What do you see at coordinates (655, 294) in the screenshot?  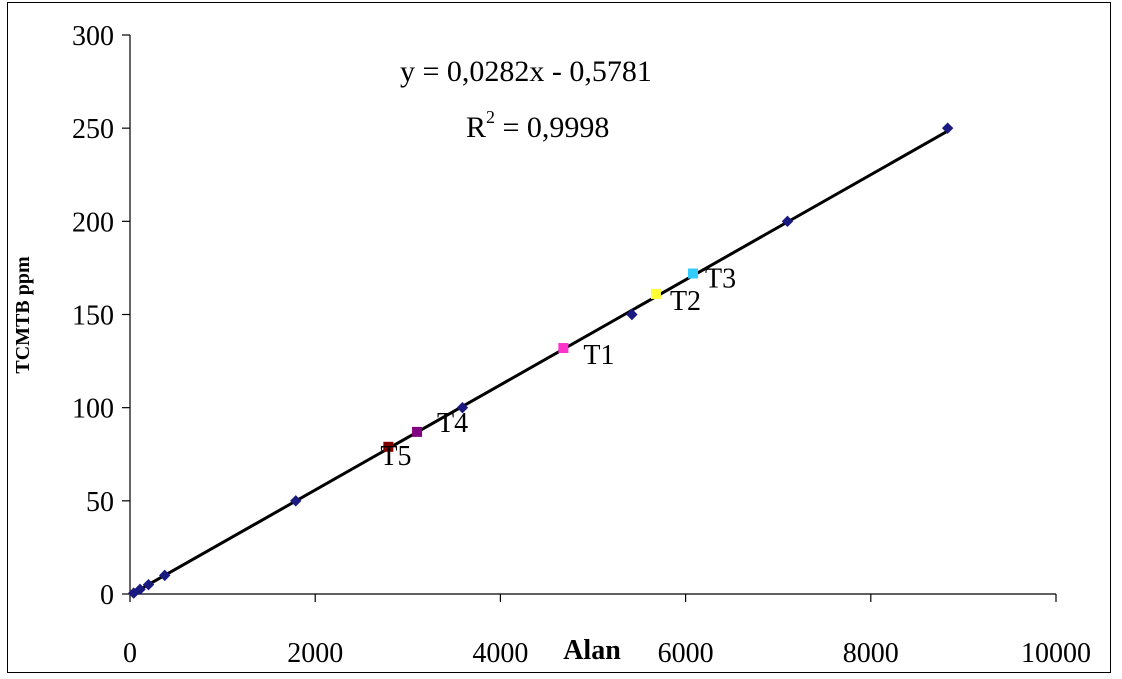 I see `sample-point-t2` at bounding box center [655, 294].